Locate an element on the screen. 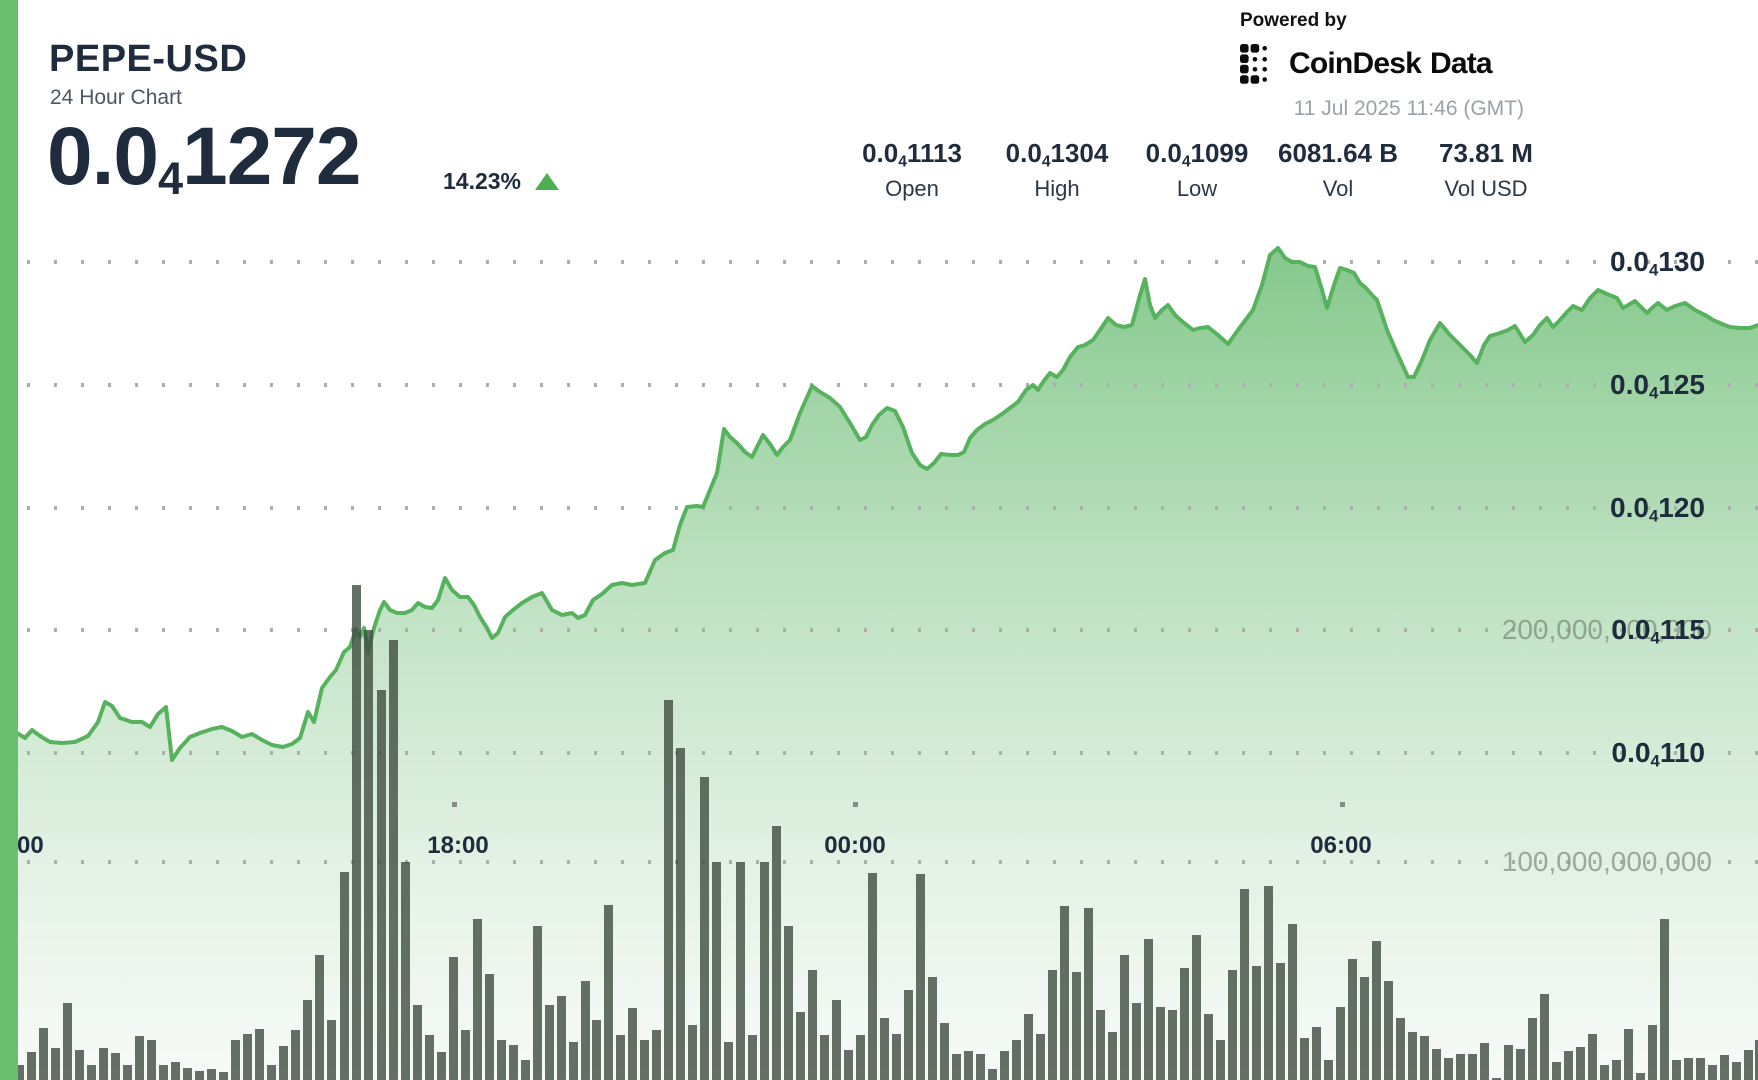  brand-word1: CoinDesk is located at coordinates (1355, 63).